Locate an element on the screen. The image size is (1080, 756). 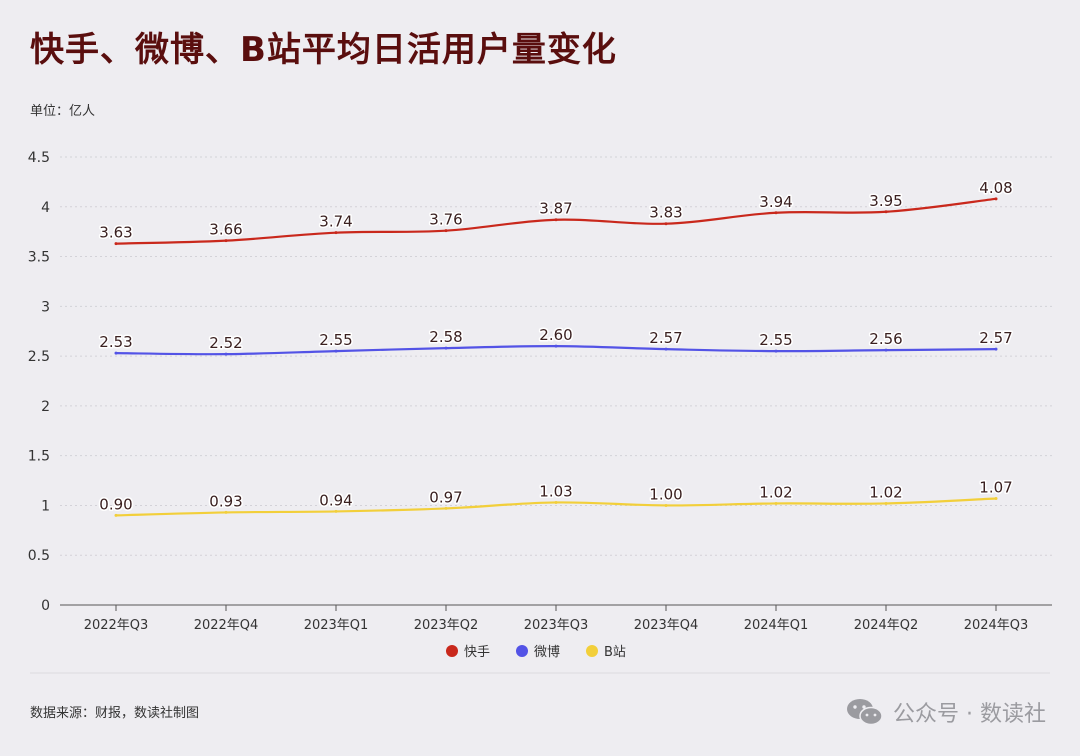
x-tick-label: 2023年Q1 is located at coordinates (336, 625).